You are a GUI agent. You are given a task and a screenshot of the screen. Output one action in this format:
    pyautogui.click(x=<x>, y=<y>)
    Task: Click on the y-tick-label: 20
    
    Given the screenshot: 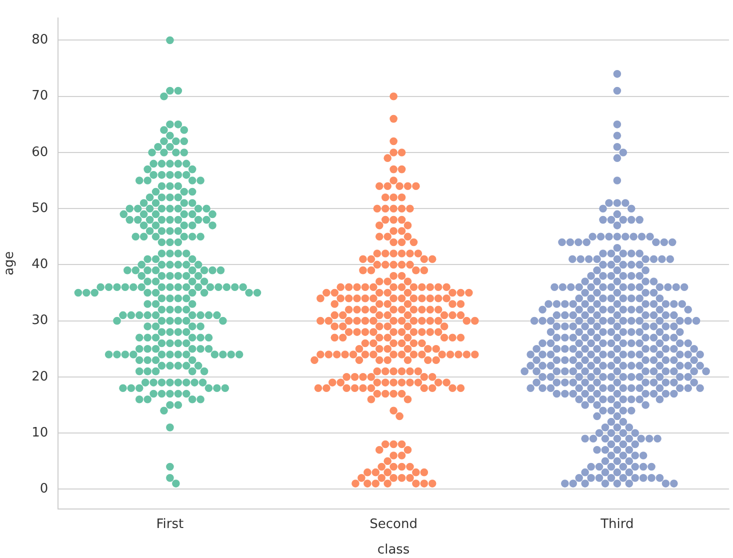 What is the action you would take?
    pyautogui.click(x=40, y=376)
    